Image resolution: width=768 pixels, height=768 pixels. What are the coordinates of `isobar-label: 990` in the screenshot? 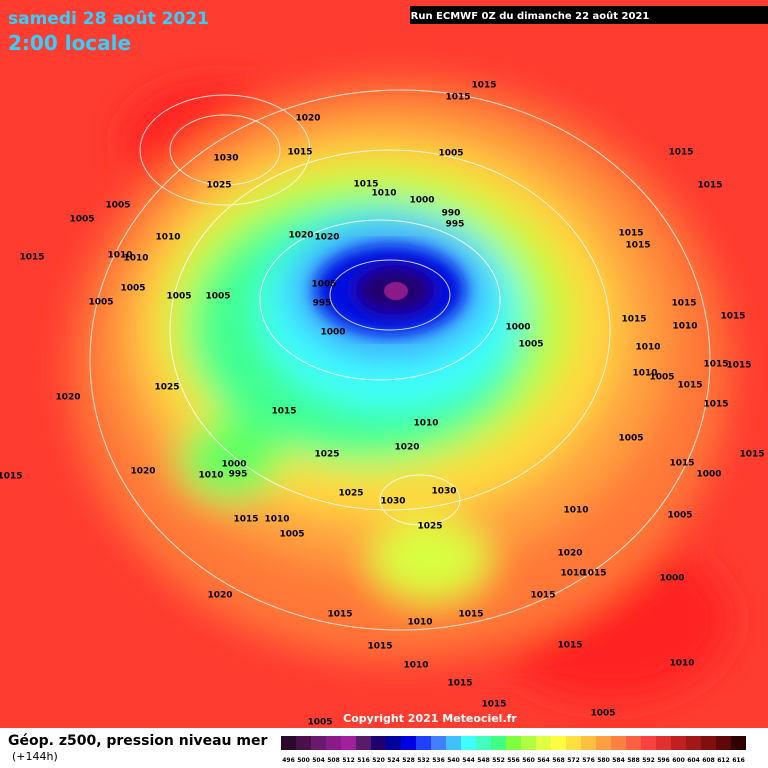 It's located at (451, 214).